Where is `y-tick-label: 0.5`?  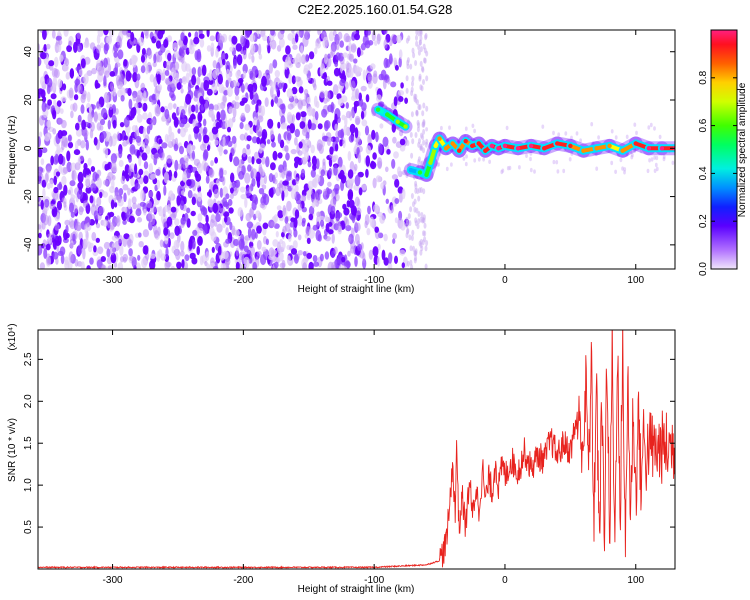
y-tick-label: 0.5 is located at coordinates (28, 527).